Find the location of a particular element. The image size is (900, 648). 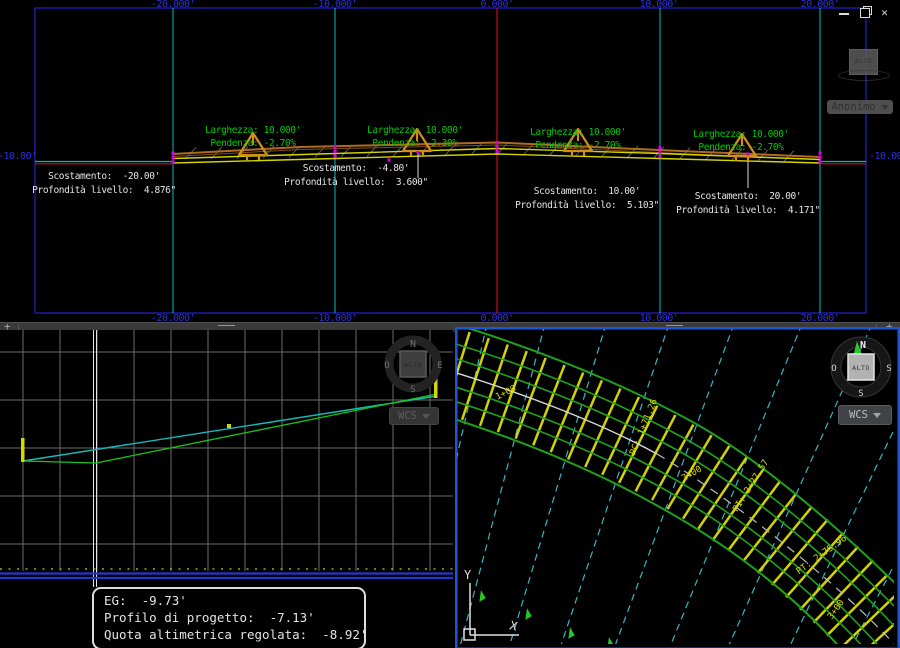

station-label: PI: 2+27.57 is located at coordinates (751, 486).